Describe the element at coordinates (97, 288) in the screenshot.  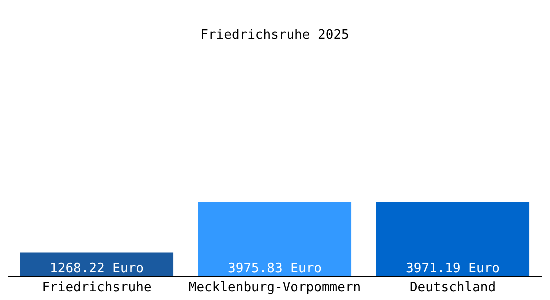
I see `x-tick-label: Friedrichsruhe` at that location.